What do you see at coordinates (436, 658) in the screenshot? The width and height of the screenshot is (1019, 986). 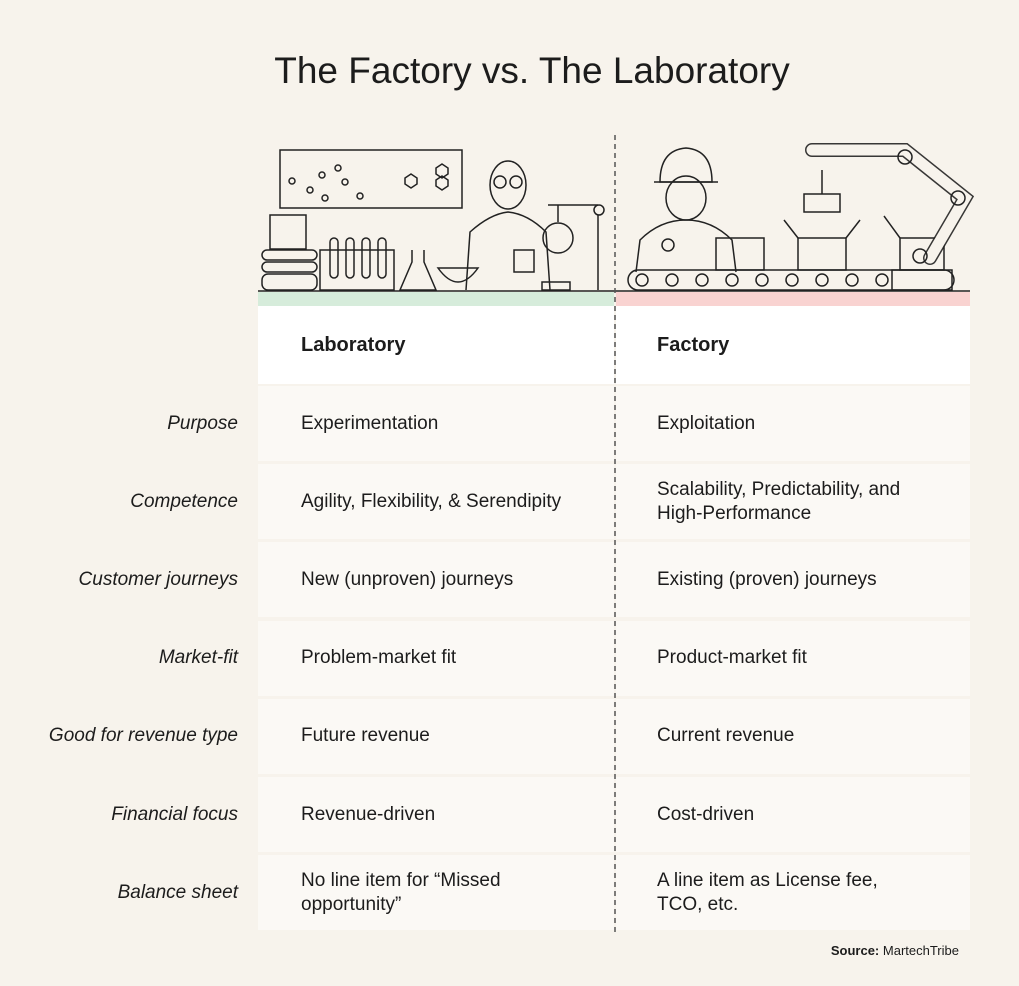 I see `laboratory-cell: Problem-market fit` at bounding box center [436, 658].